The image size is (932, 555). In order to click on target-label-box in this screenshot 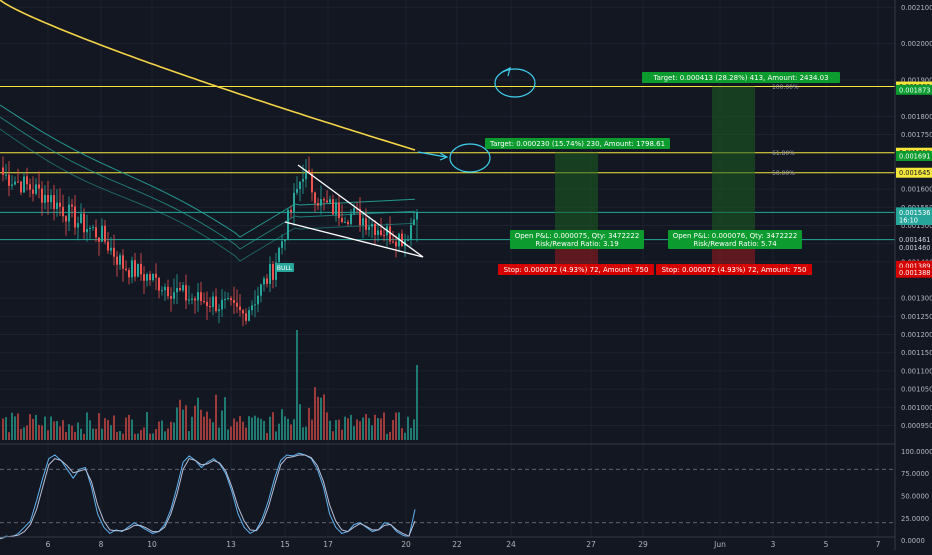, I will do `click(741, 77)`.